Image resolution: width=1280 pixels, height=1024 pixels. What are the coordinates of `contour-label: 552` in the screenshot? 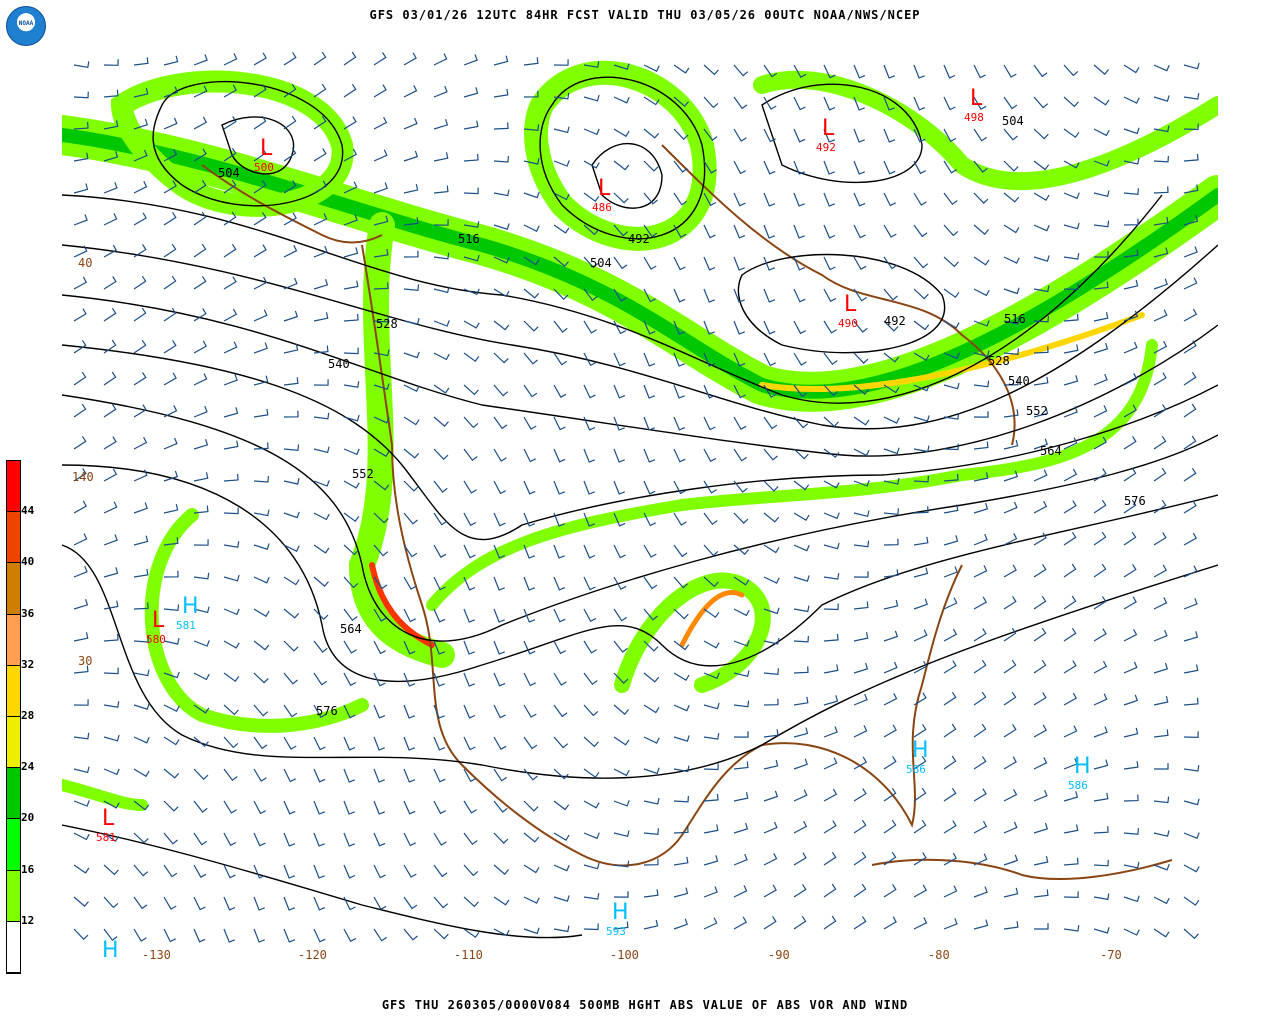 It's located at (363, 474).